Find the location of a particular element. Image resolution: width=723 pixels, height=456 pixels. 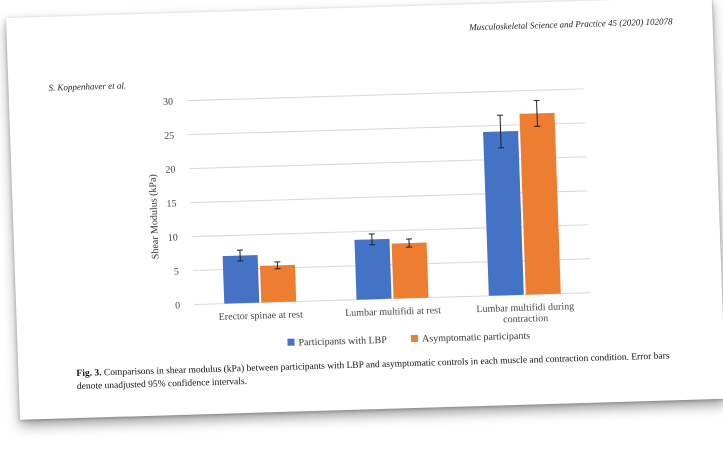

y-tick-label: 15 is located at coordinates (171, 204).